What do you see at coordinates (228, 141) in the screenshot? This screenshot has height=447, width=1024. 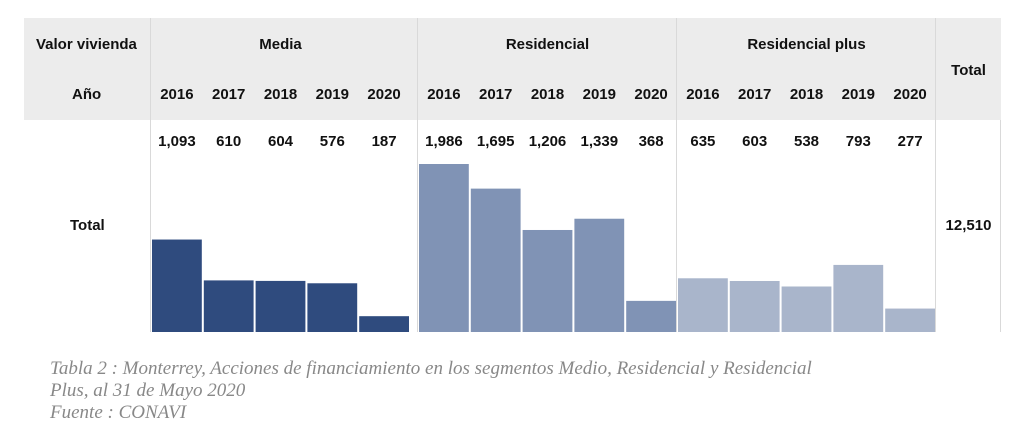 I see `data-label: 610` at bounding box center [228, 141].